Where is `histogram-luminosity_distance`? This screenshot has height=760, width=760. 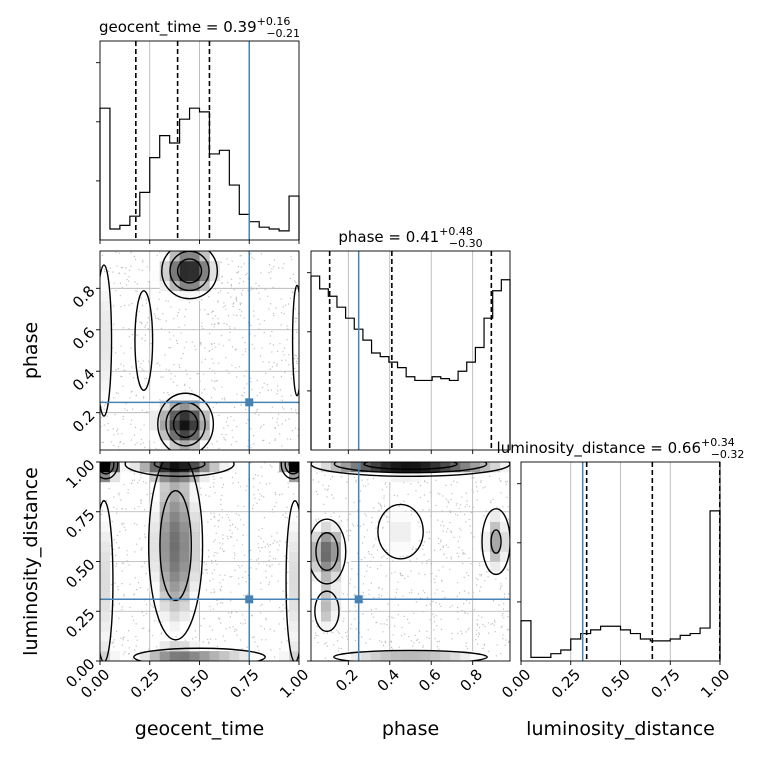
histogram-luminosity_distance is located at coordinates (620, 585).